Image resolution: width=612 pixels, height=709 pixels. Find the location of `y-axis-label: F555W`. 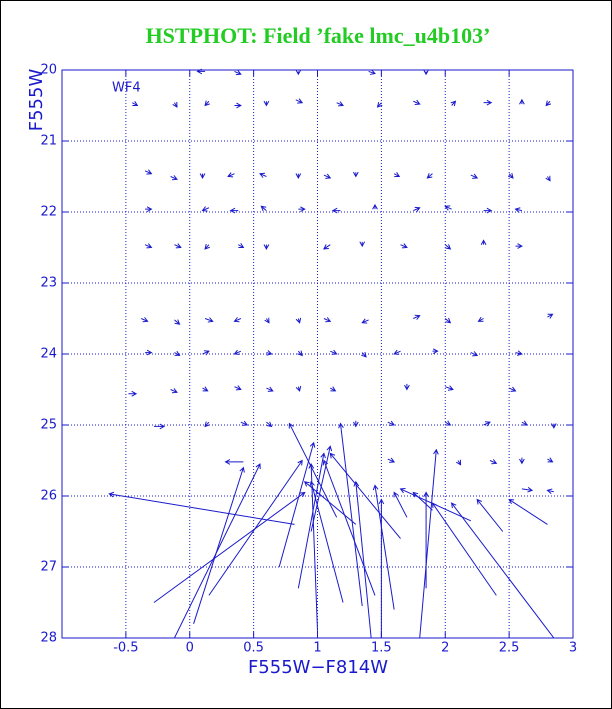

y-axis-label: F555W is located at coordinates (36, 100).